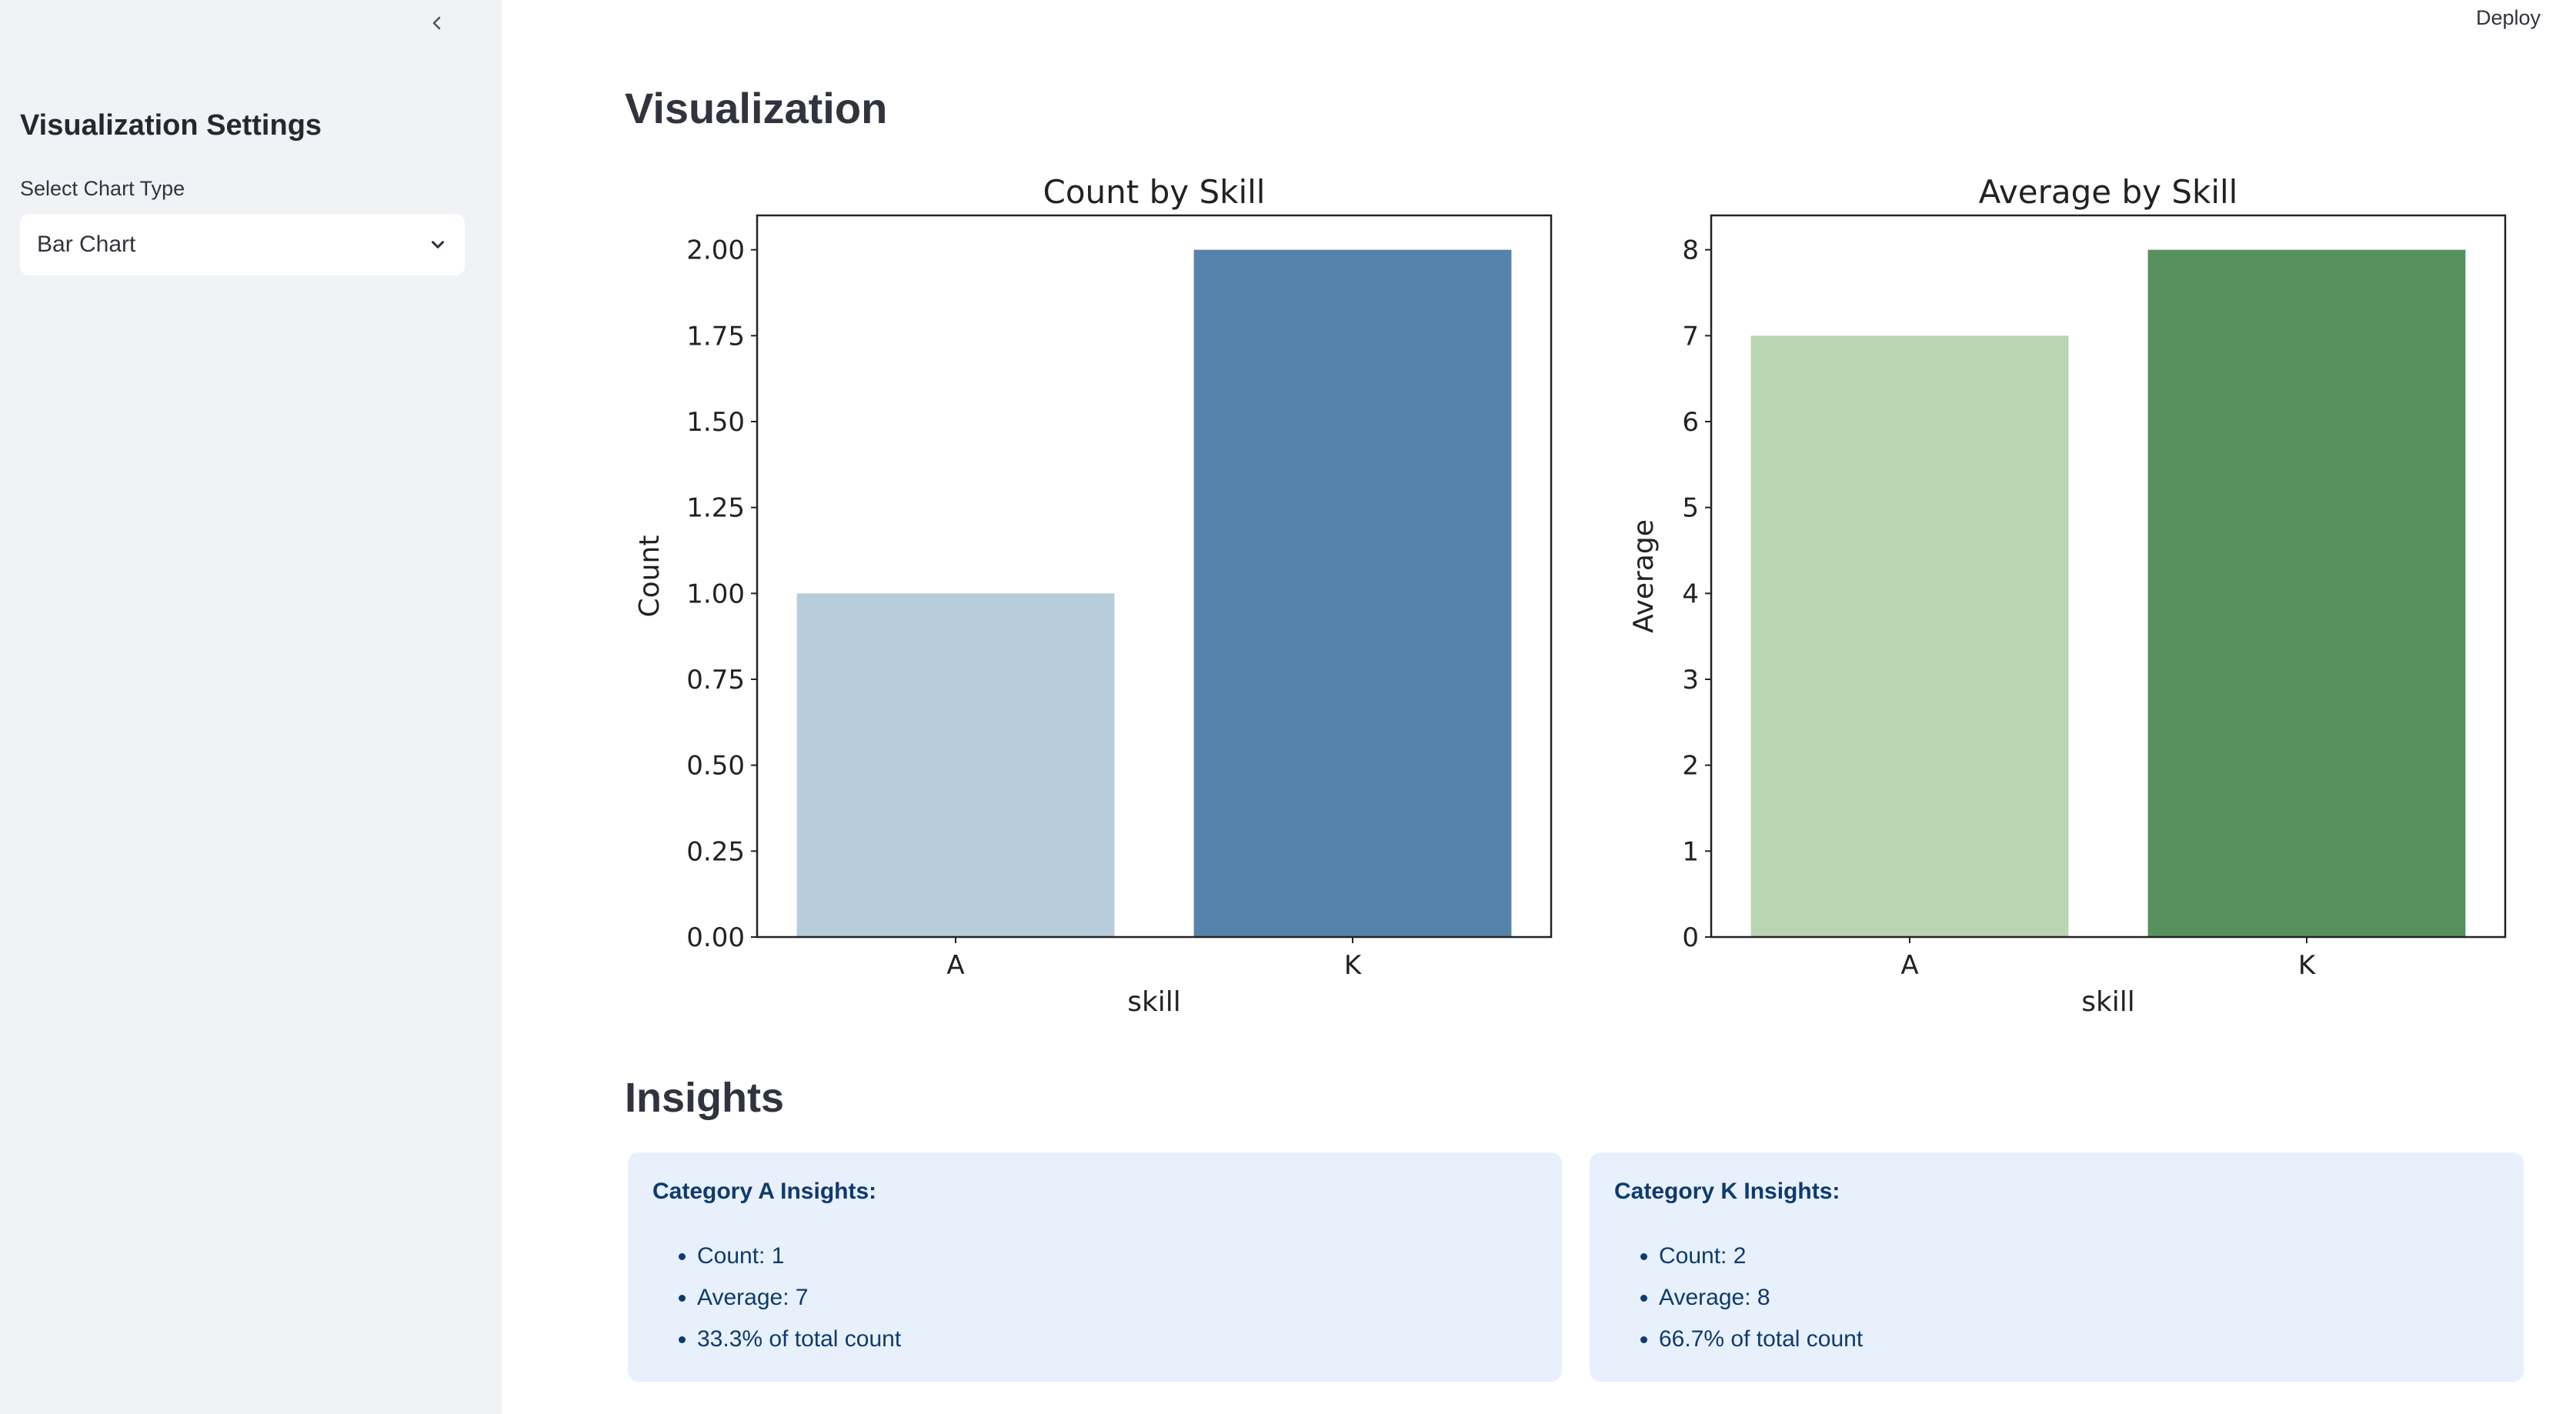  I want to click on chevron-left-icon, so click(437, 23).